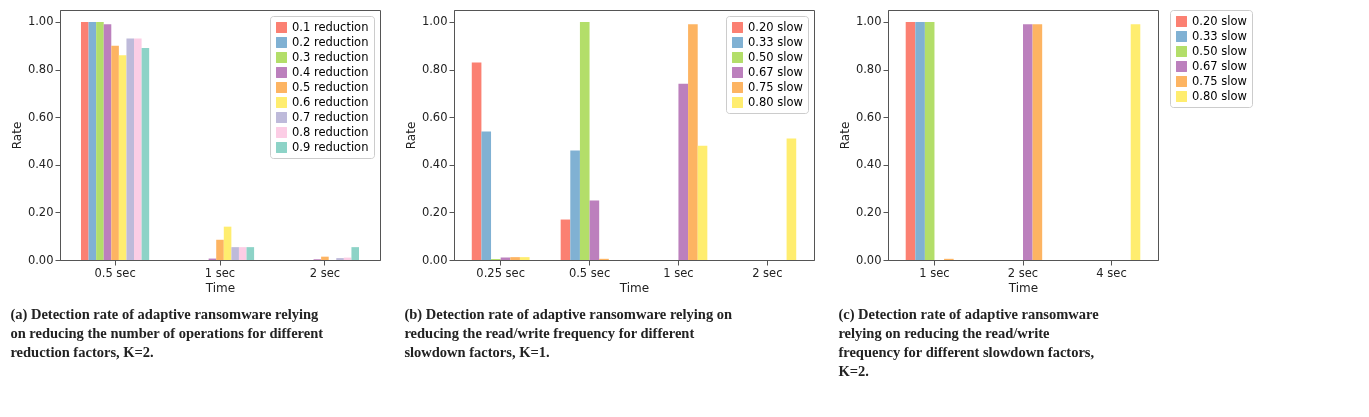  Describe the element at coordinates (330, 71) in the screenshot. I see `legend-label: 0.4 reduction` at that location.